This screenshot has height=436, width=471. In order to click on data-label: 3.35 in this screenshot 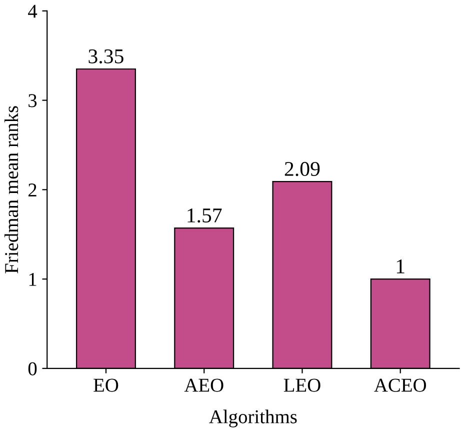, I will do `click(106, 56)`.